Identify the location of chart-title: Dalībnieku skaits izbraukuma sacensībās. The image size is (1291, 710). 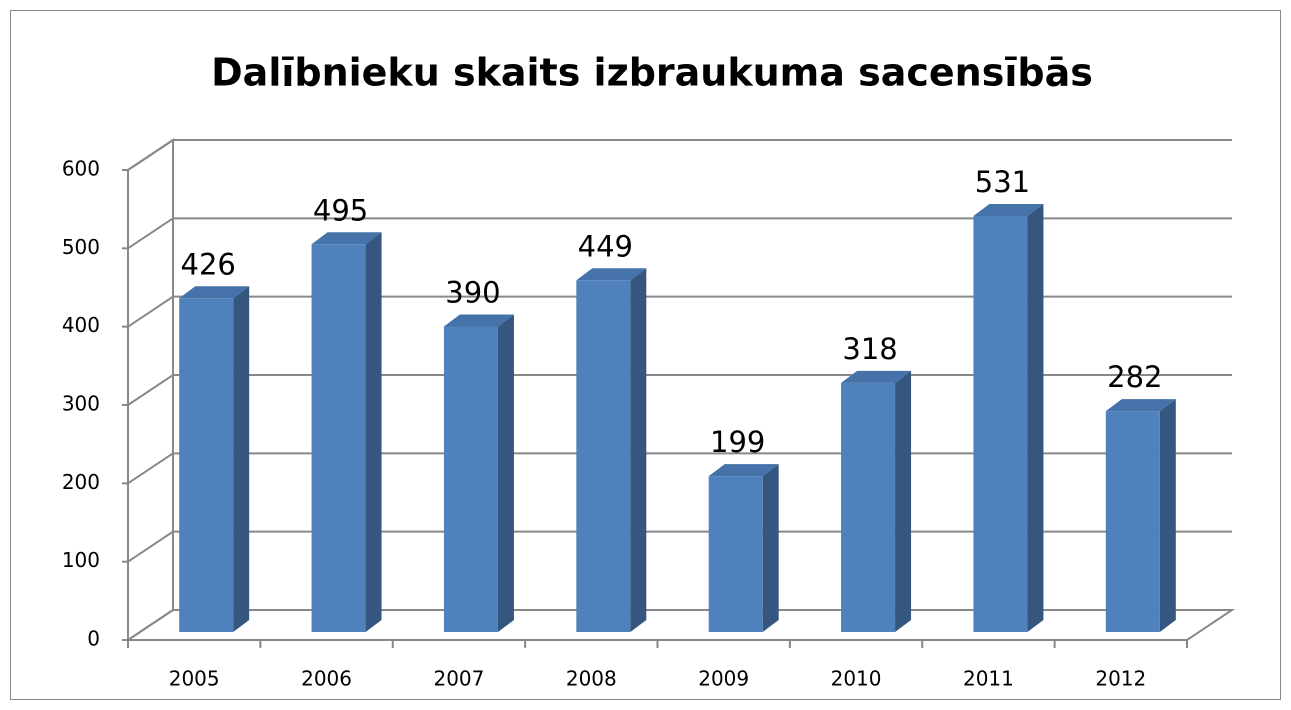
(652, 73).